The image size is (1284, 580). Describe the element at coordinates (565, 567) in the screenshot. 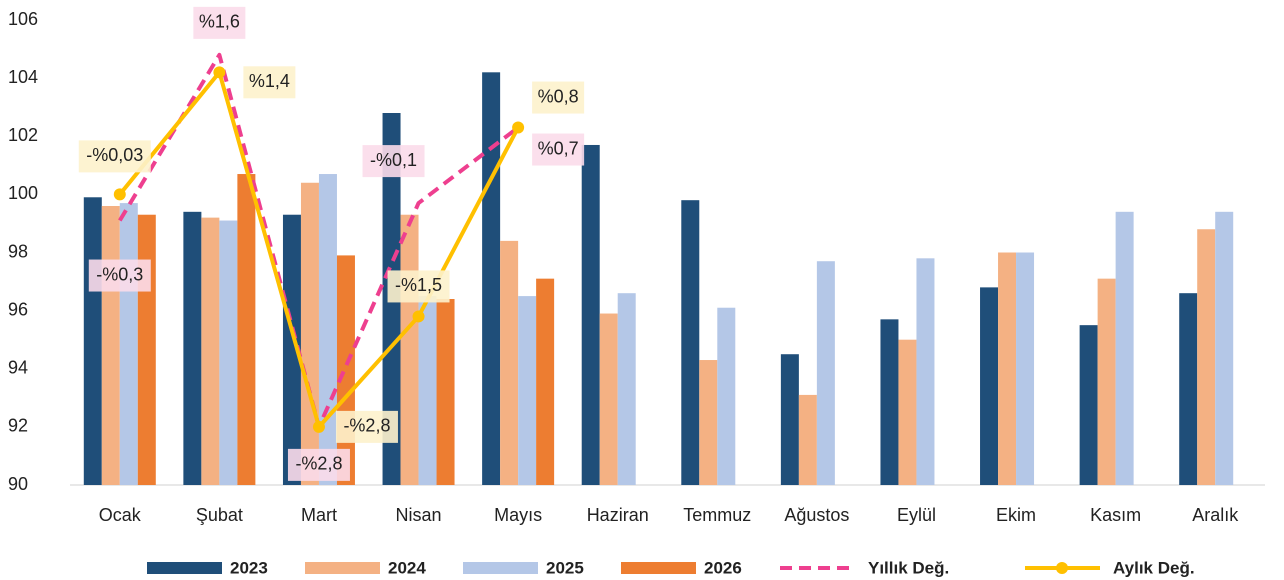

I see `legend-label: 2025` at that location.